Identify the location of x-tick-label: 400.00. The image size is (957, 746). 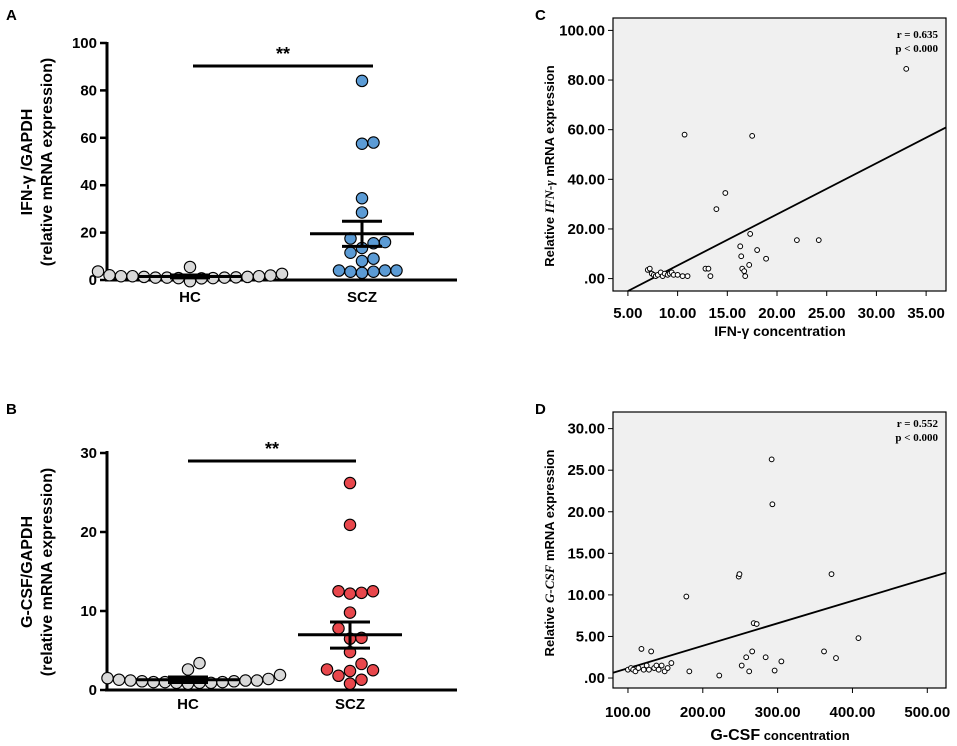
(853, 712).